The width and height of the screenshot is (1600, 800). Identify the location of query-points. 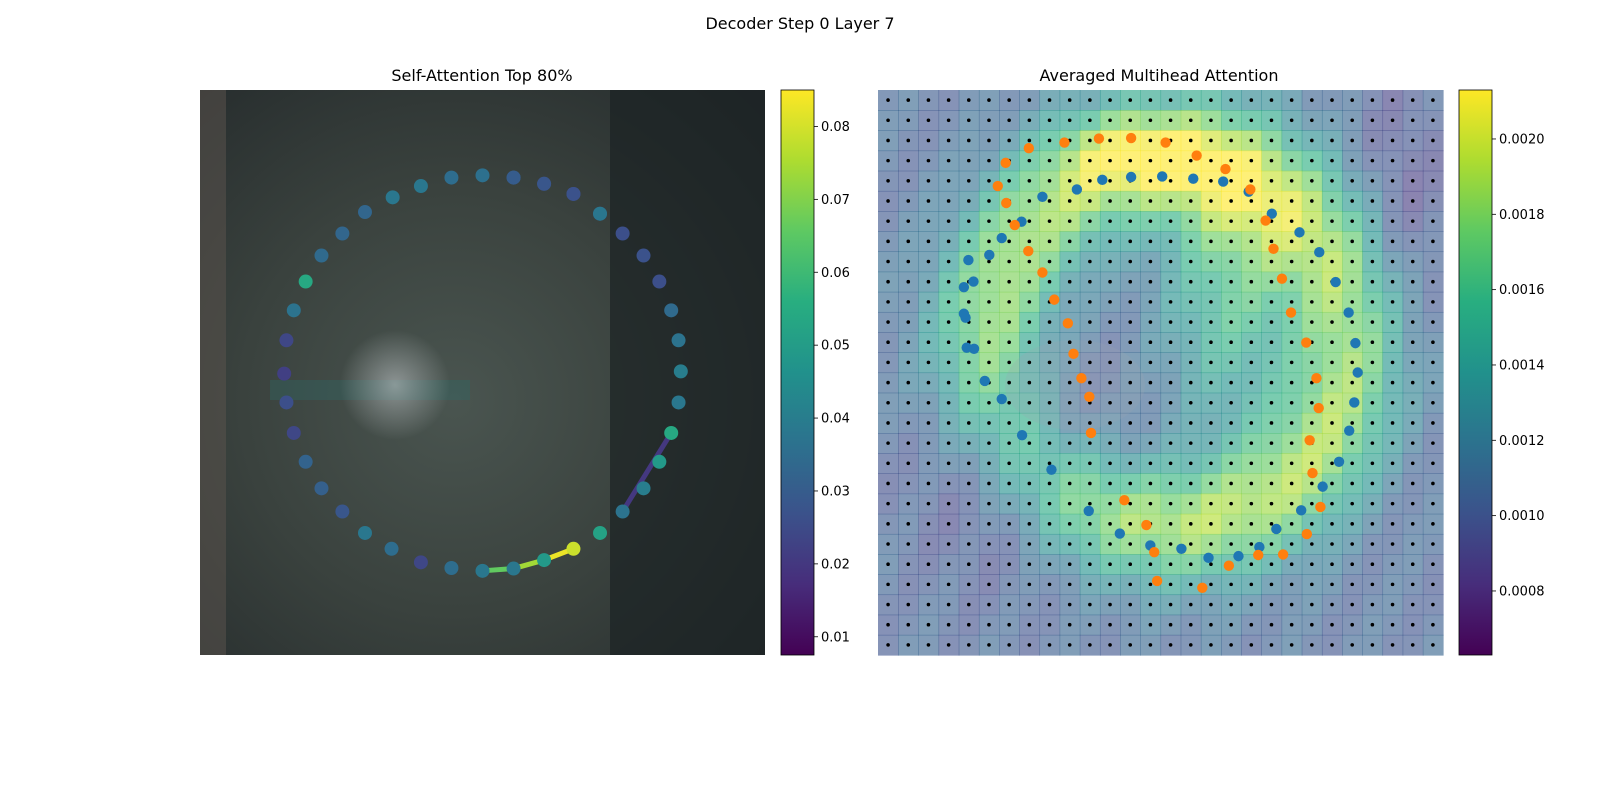
(482, 373).